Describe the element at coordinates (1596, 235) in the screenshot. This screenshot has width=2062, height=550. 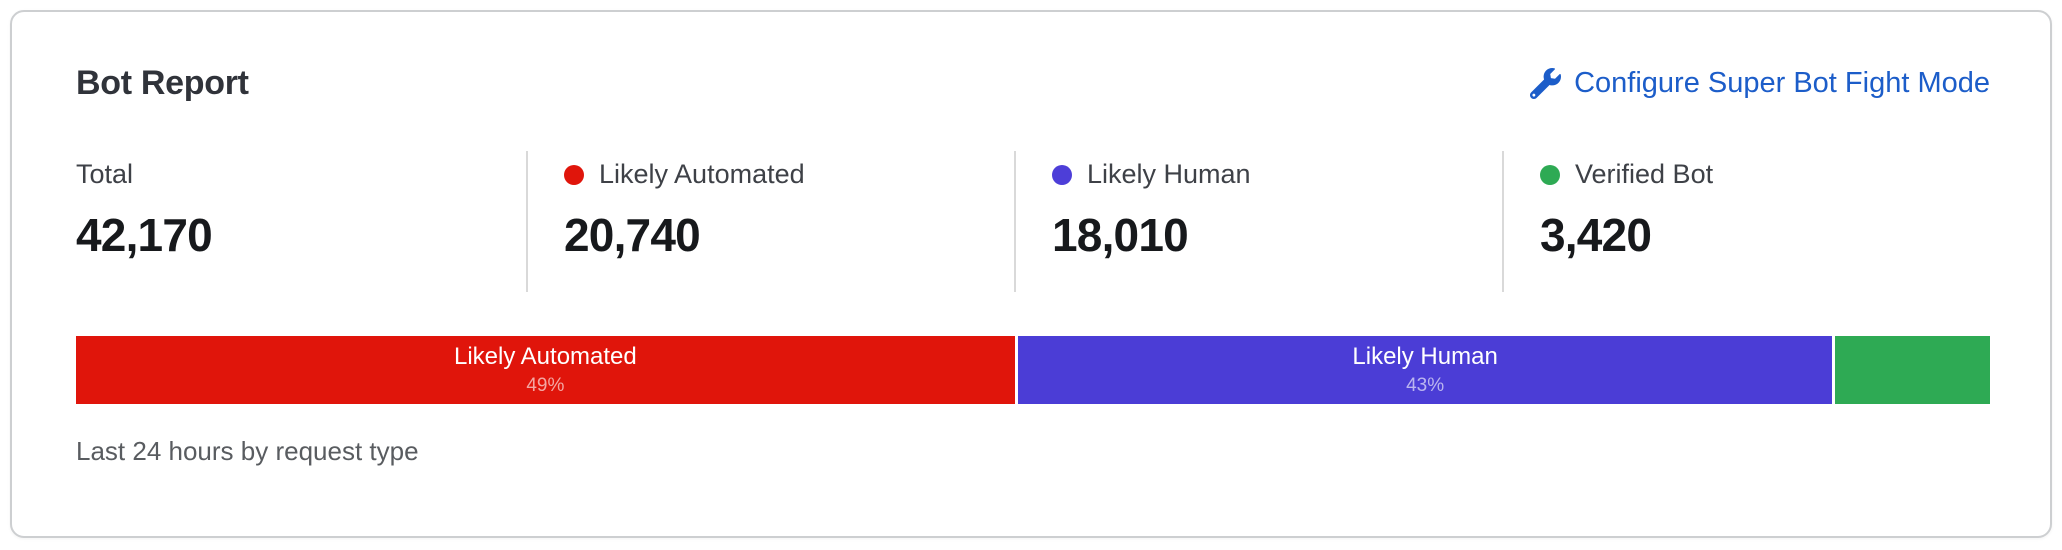
I see `stat-value: 3,420` at that location.